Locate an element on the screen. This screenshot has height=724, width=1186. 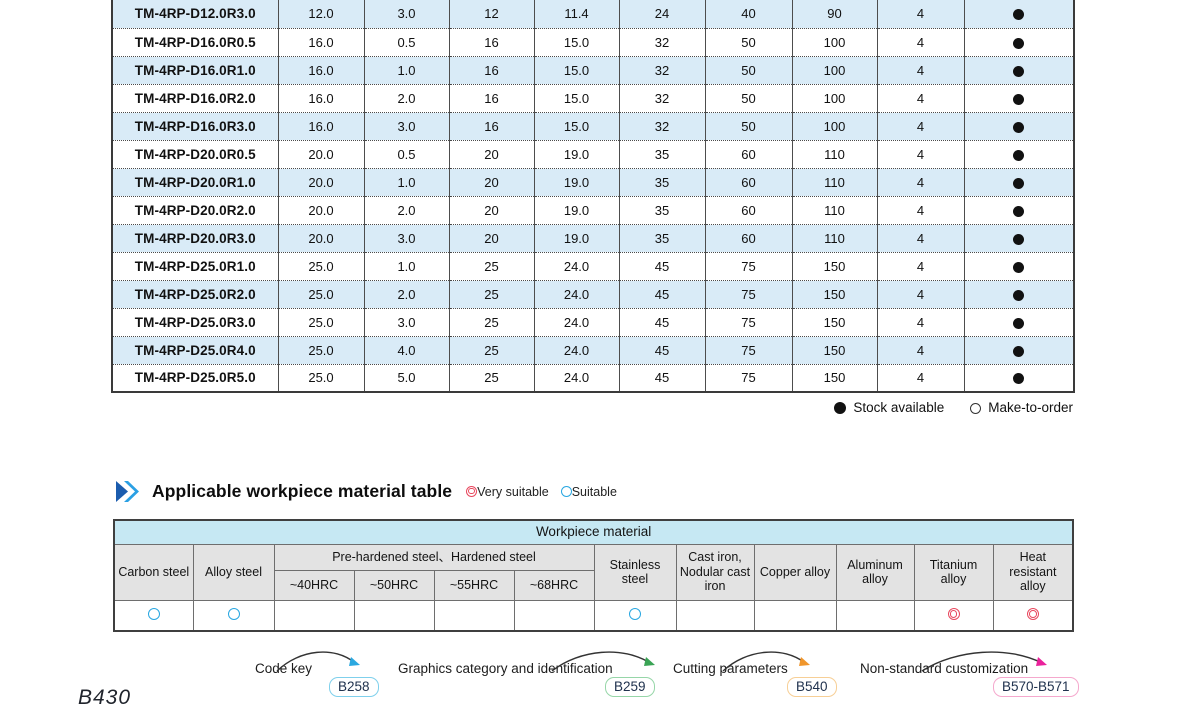
value-cell: 25.0 is located at coordinates (321, 350).